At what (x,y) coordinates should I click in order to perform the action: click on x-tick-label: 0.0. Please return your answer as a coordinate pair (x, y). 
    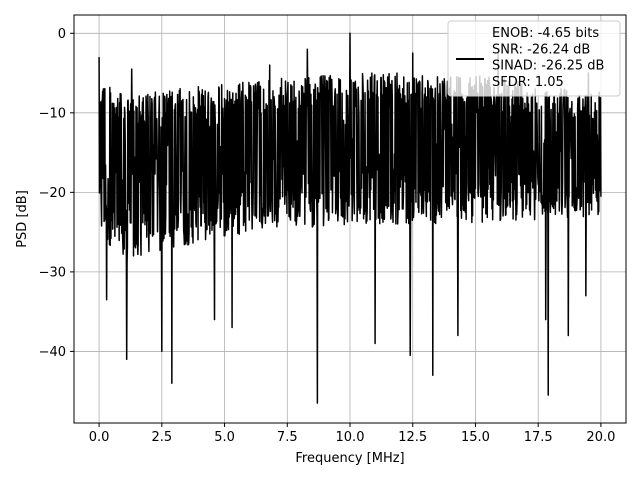
    Looking at the image, I should click on (99, 437).